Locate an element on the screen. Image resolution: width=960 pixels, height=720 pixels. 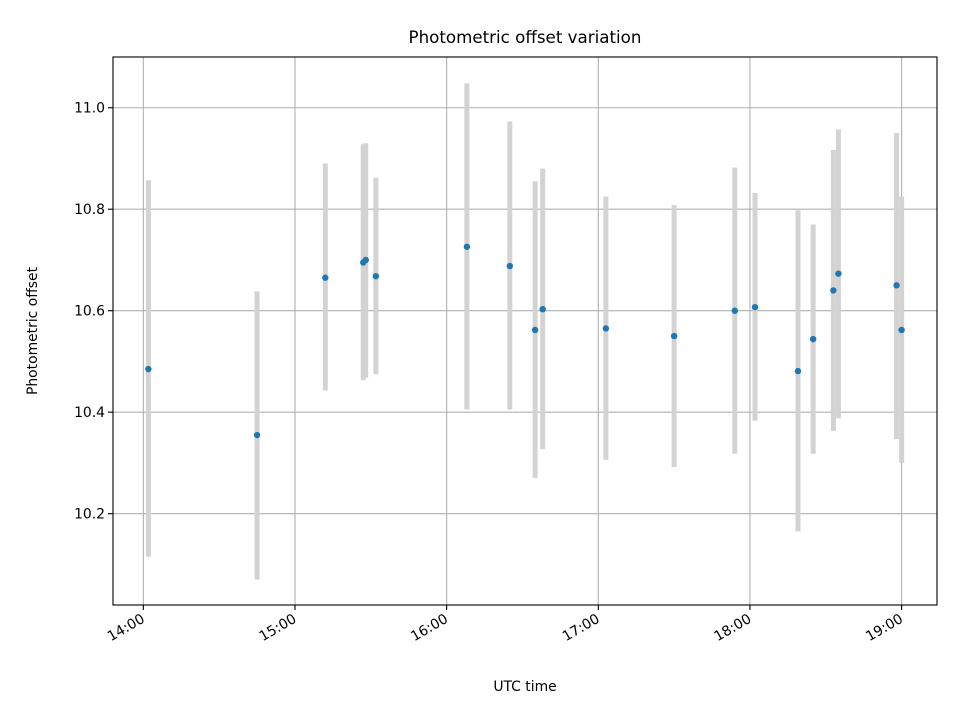
y-axis-ticks: 10.2 10.4 10.6 10.8 11.0 is located at coordinates (93, 312).